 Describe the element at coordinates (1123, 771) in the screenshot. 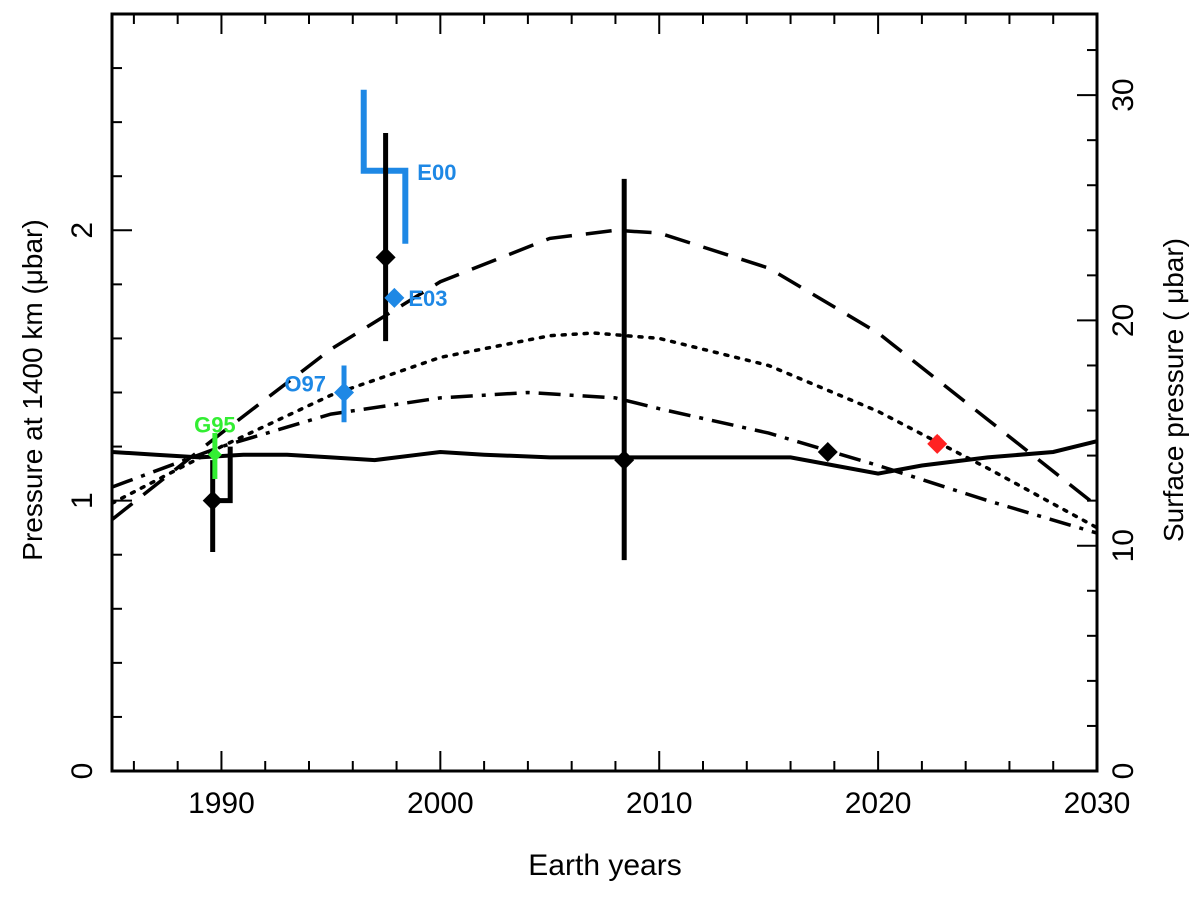

I see `y-right-tick-label: 0` at that location.